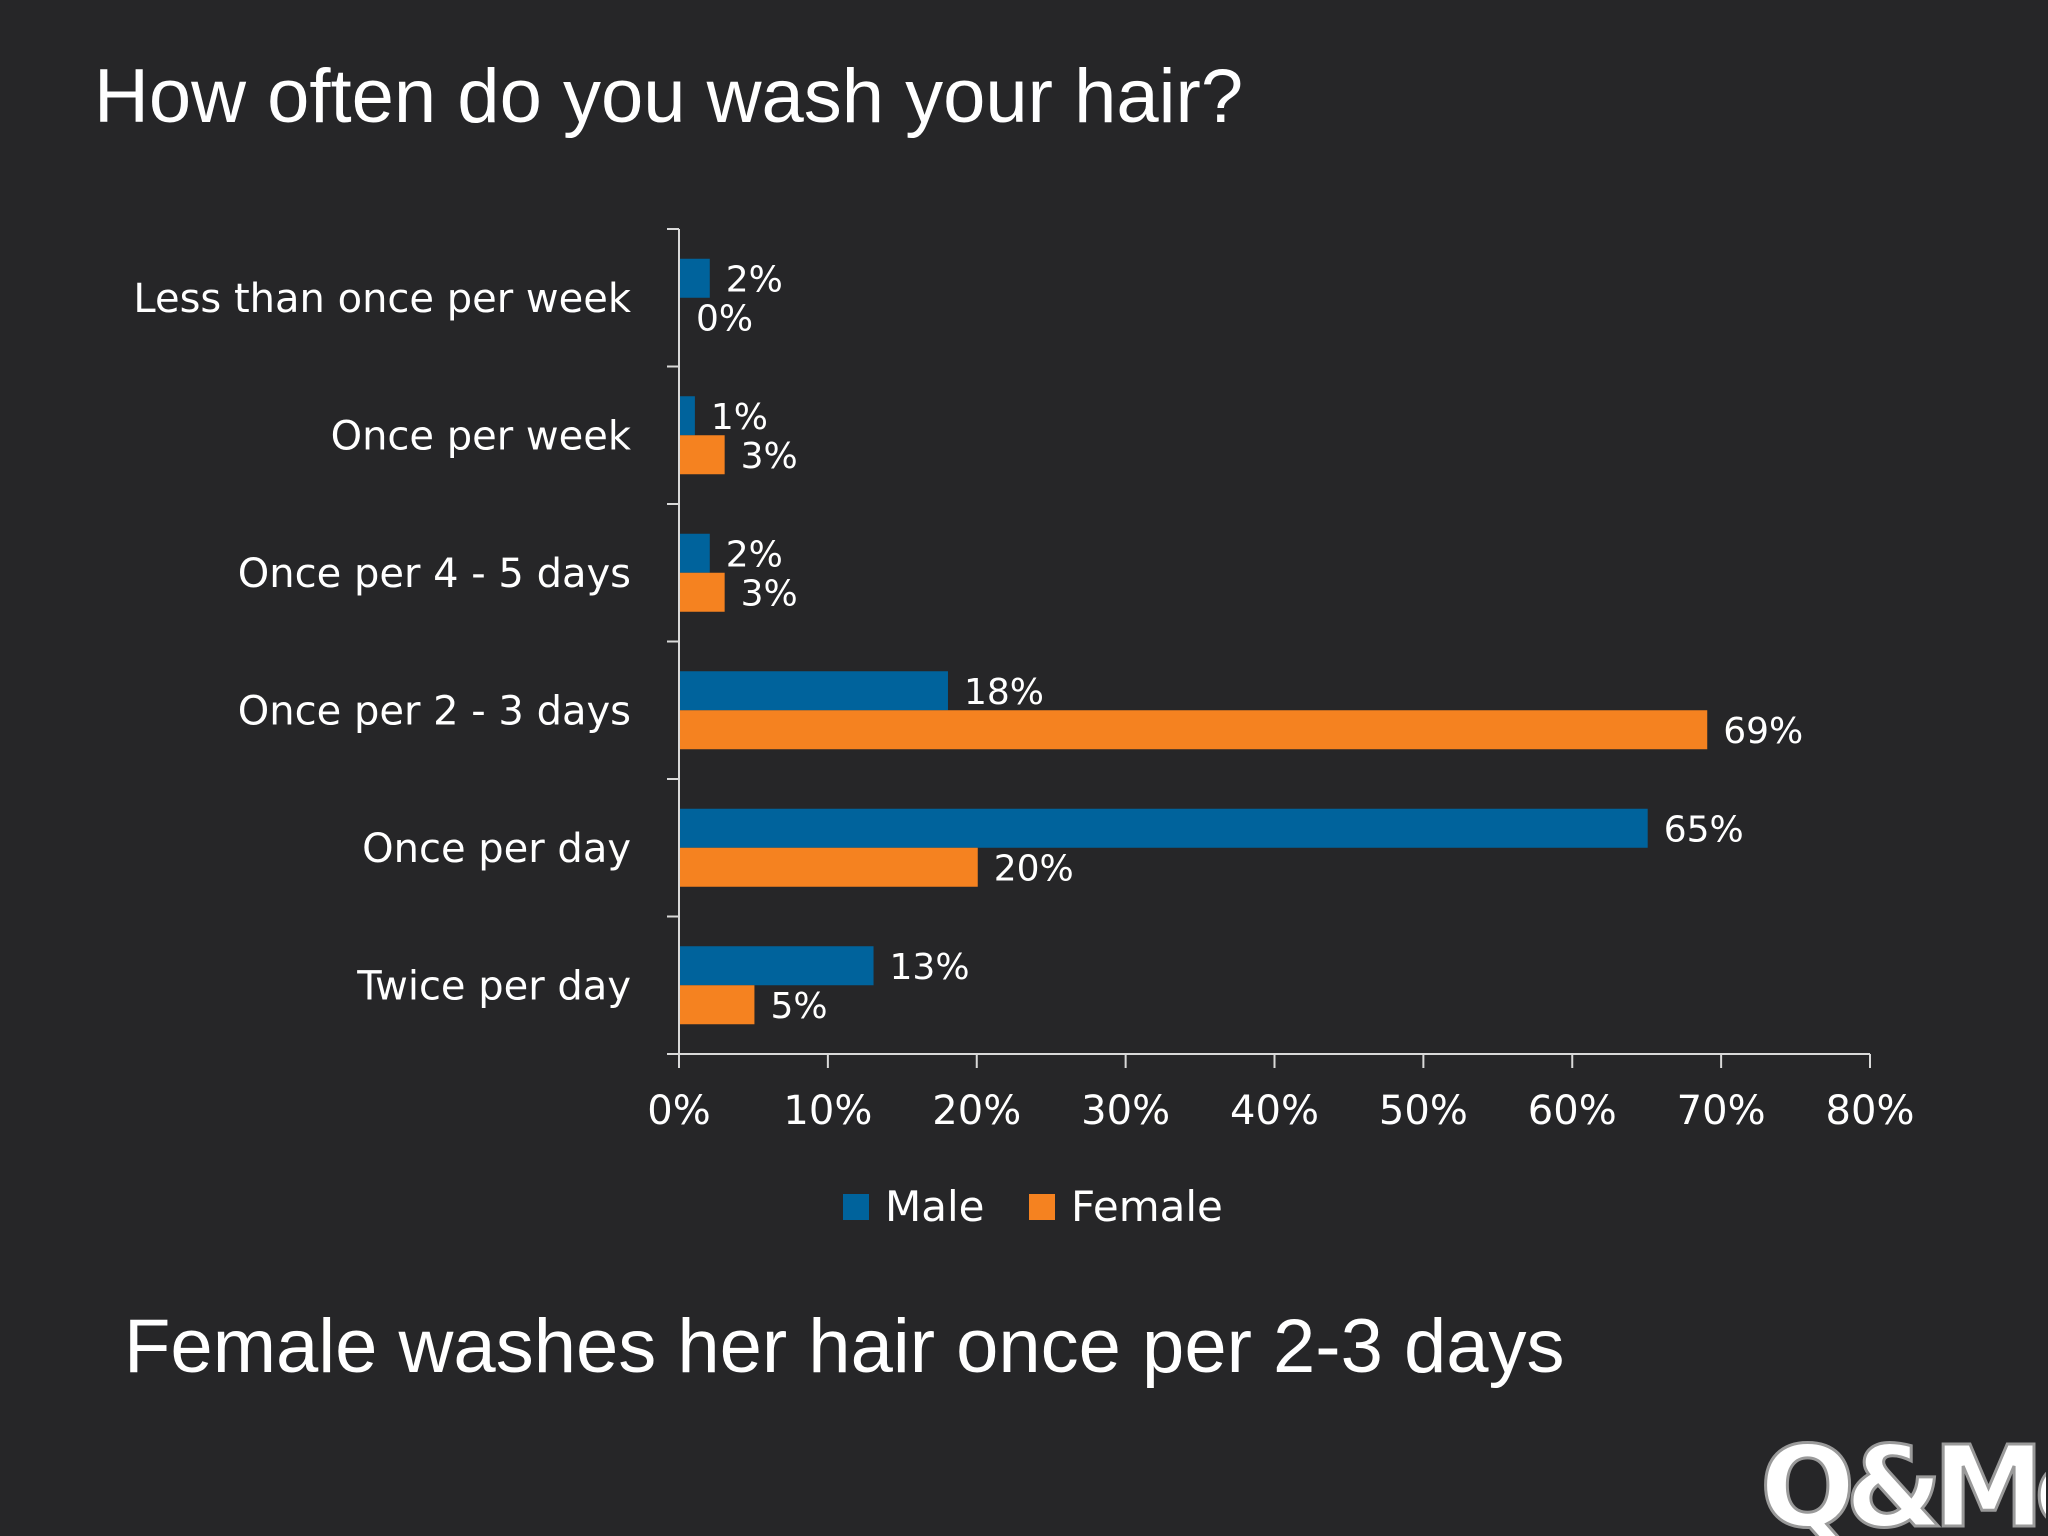 The width and height of the screenshot is (2048, 1536). Describe the element at coordinates (976, 1111) in the screenshot. I see `x-tick-label: 20%` at that location.